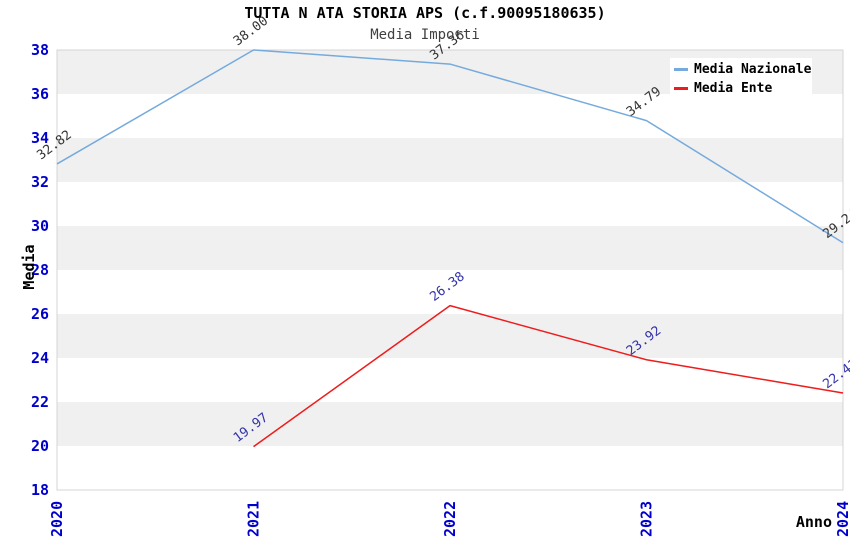 The width and height of the screenshot is (850, 550). I want to click on svg-text: 2020, so click(57, 519).